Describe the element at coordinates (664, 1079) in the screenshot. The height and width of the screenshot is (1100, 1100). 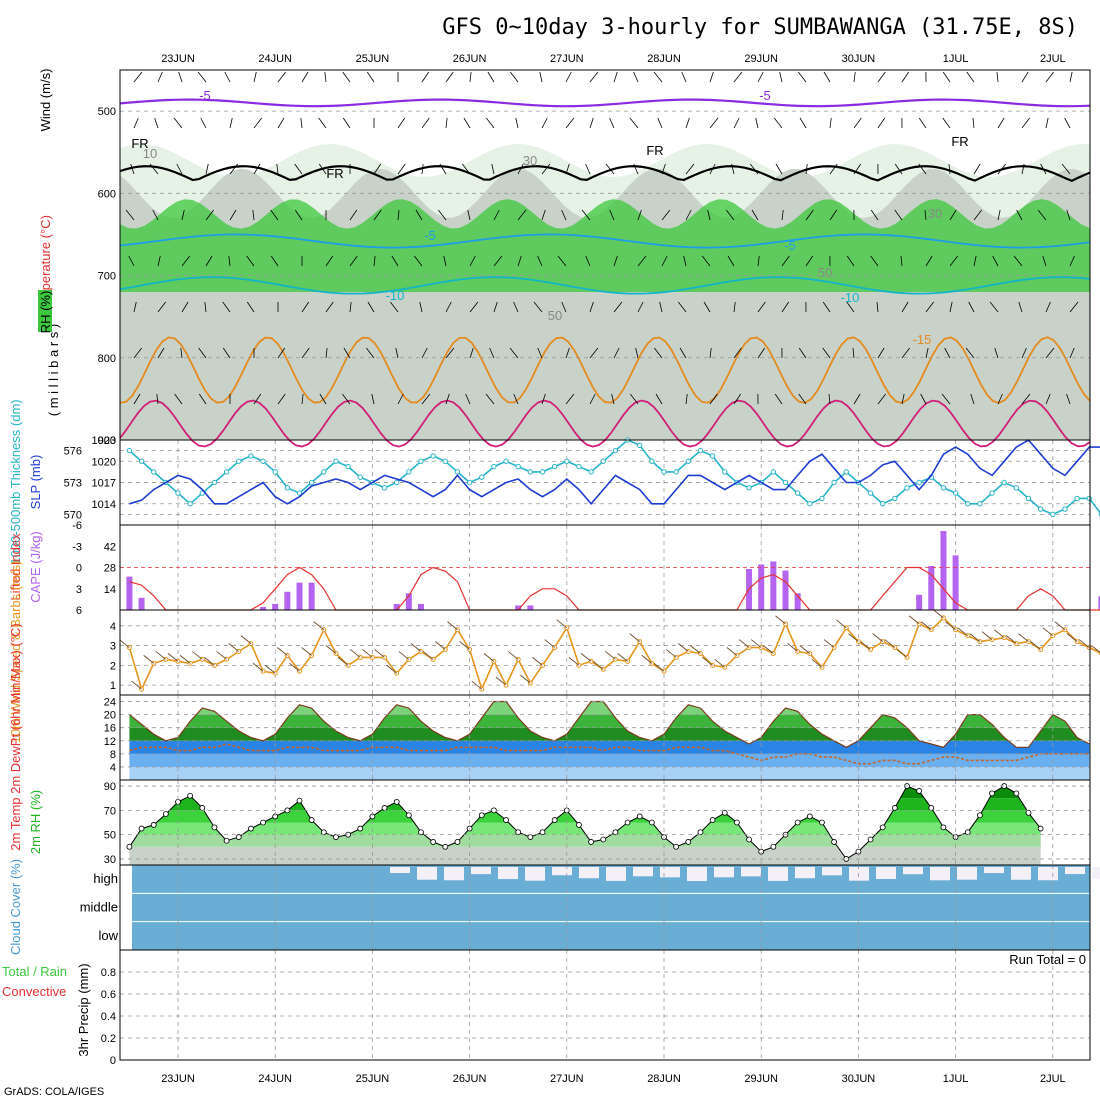
I see `date-label-bottom-5: 28JUN` at that location.